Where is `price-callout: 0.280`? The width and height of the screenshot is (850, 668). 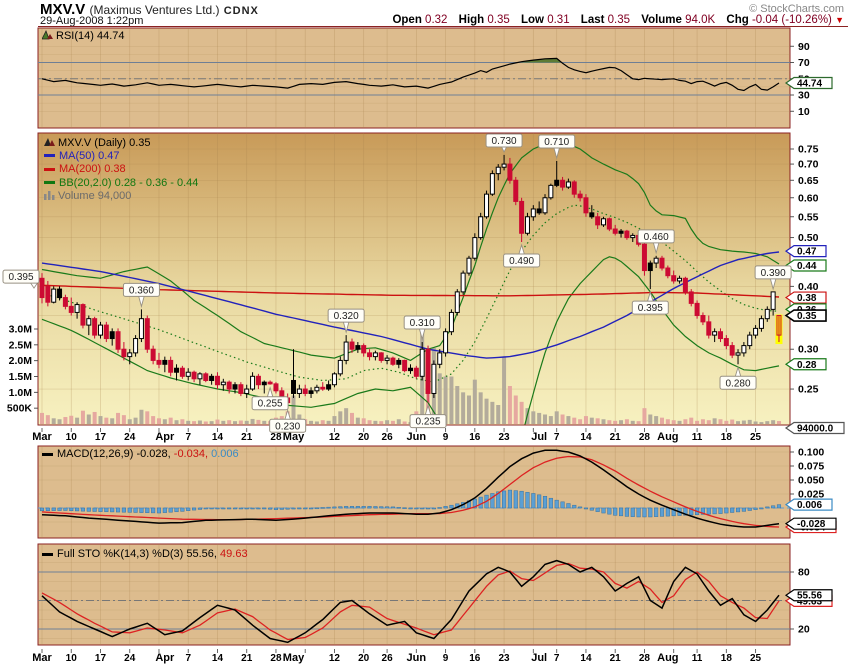 price-callout: 0.280 is located at coordinates (738, 377).